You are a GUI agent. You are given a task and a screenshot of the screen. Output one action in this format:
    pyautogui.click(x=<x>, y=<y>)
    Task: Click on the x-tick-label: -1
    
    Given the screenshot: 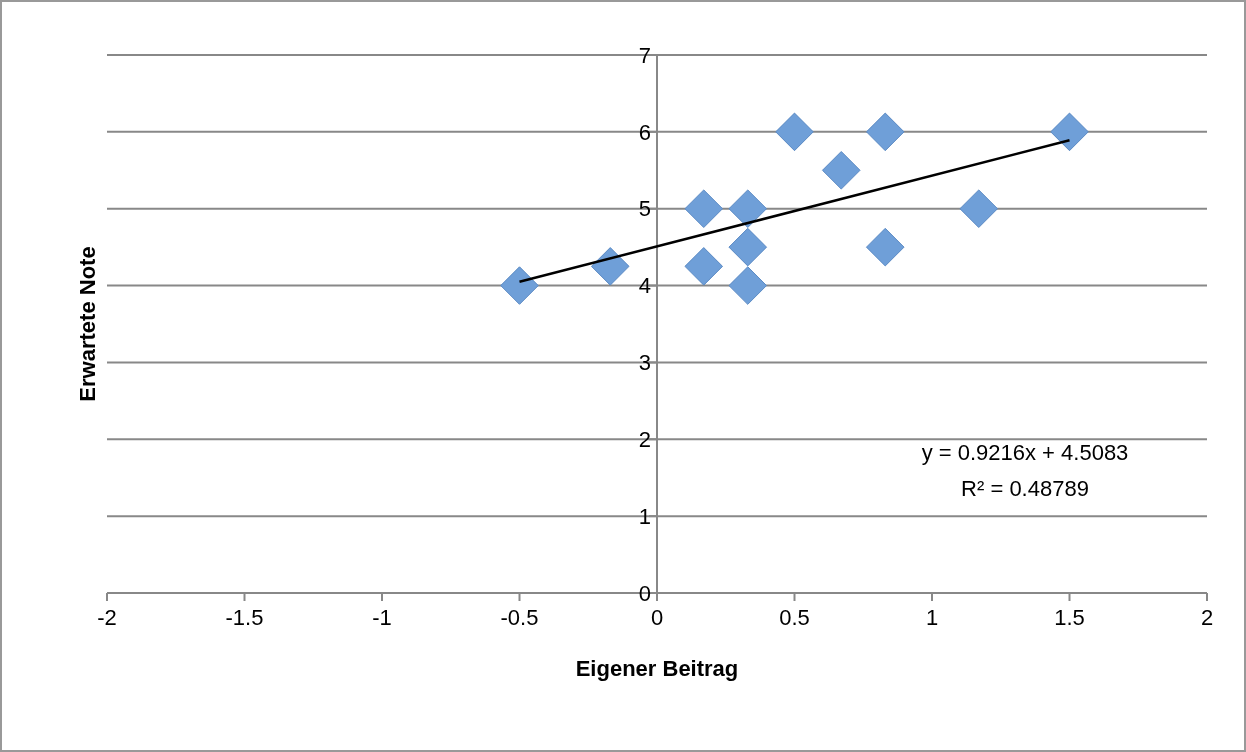 What is the action you would take?
    pyautogui.click(x=382, y=617)
    